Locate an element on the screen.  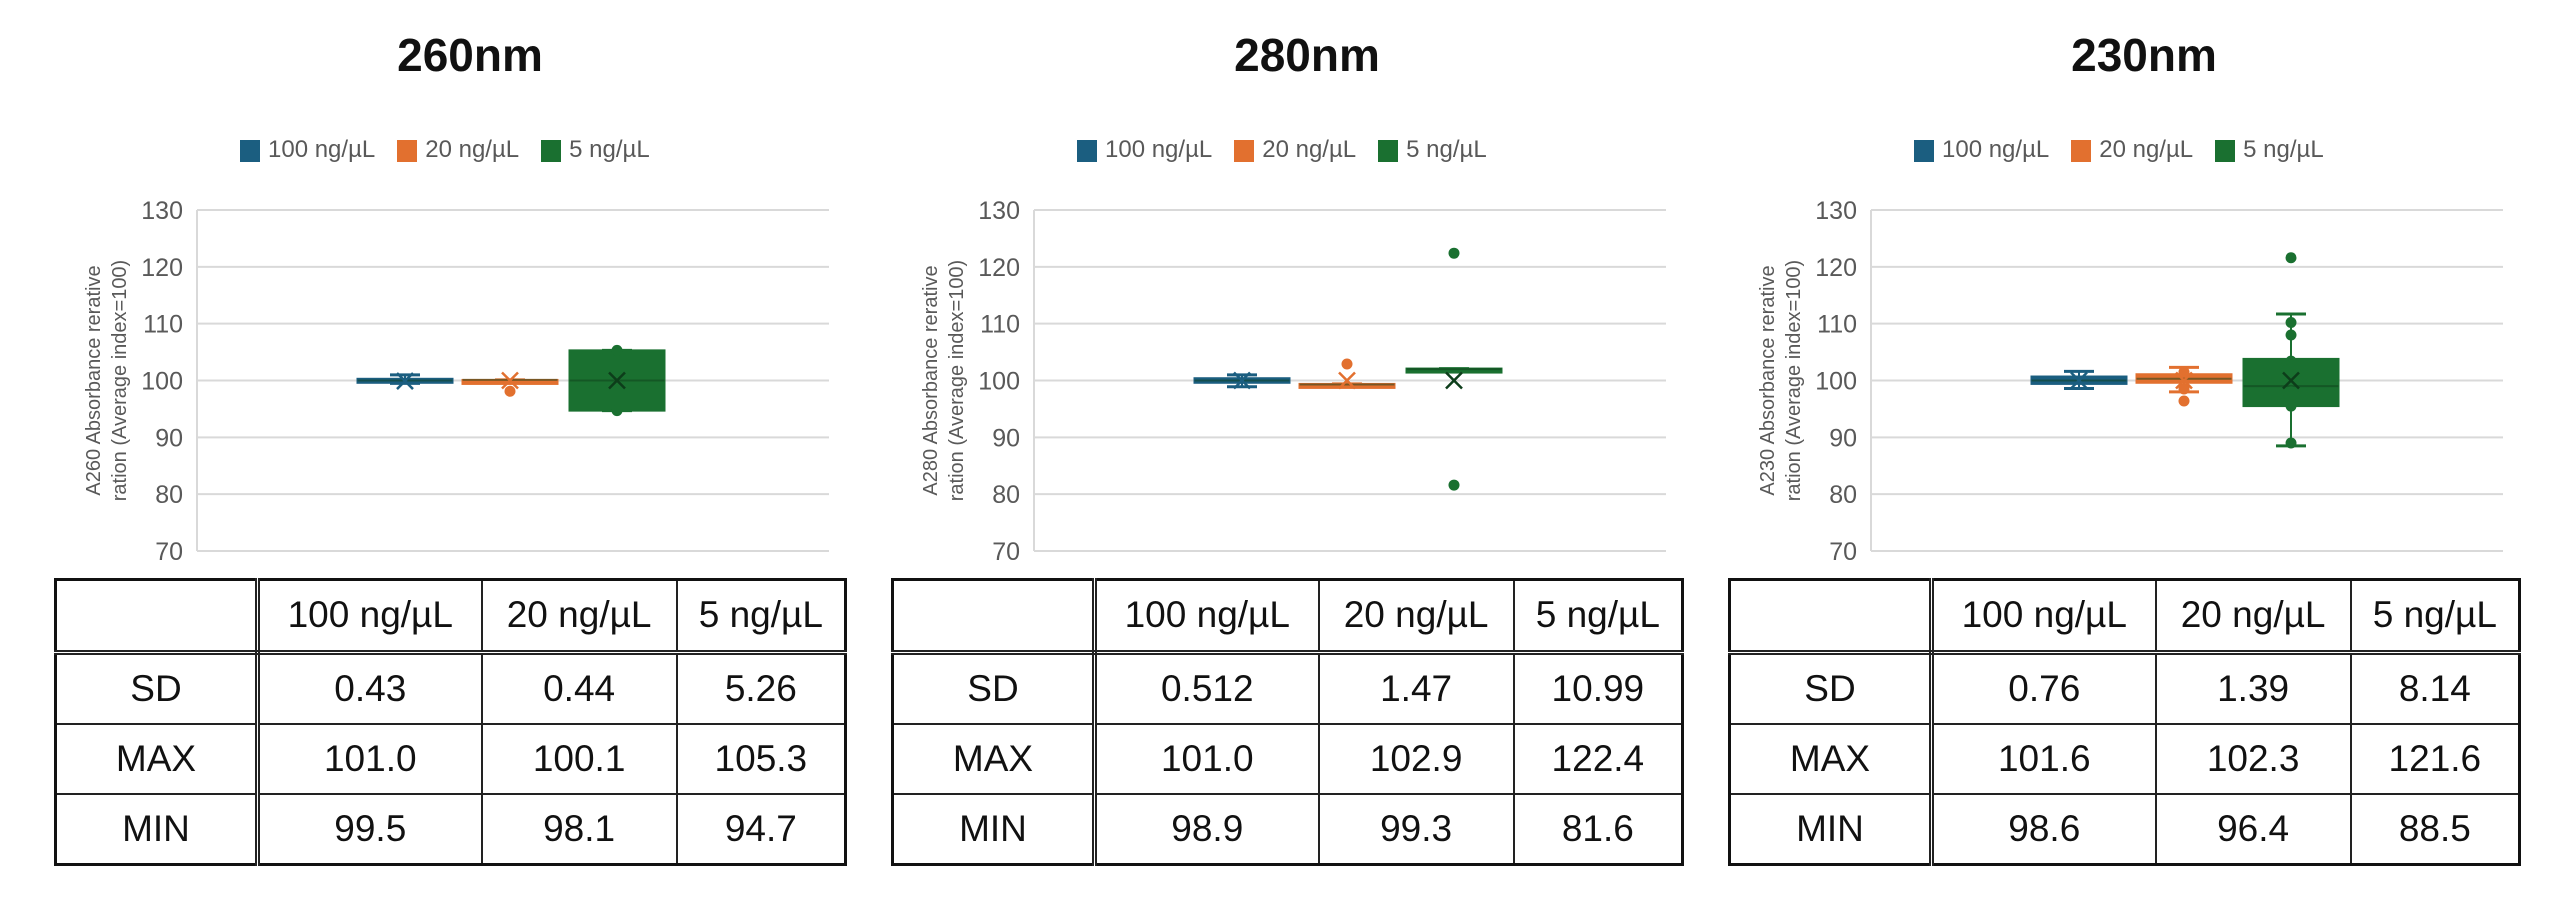
svg-text: ration (Average index=100) is located at coordinates (1794, 380).